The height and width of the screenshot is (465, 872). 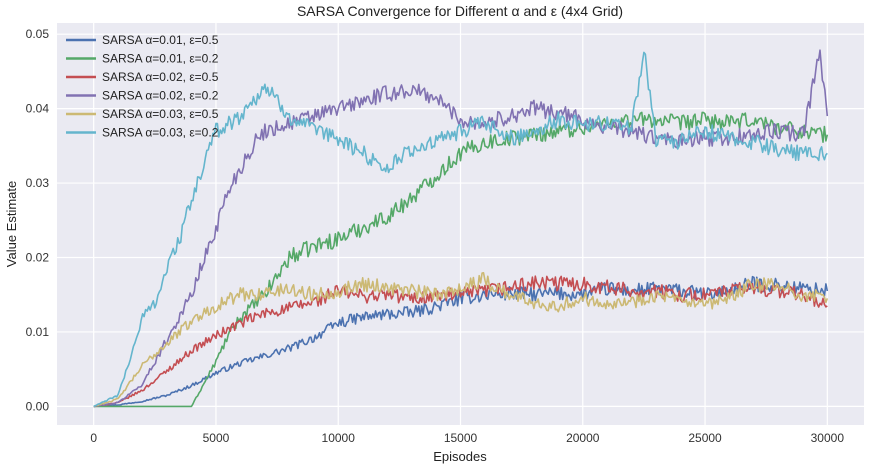 What do you see at coordinates (460, 456) in the screenshot?
I see `x-axis-label: Episodes` at bounding box center [460, 456].